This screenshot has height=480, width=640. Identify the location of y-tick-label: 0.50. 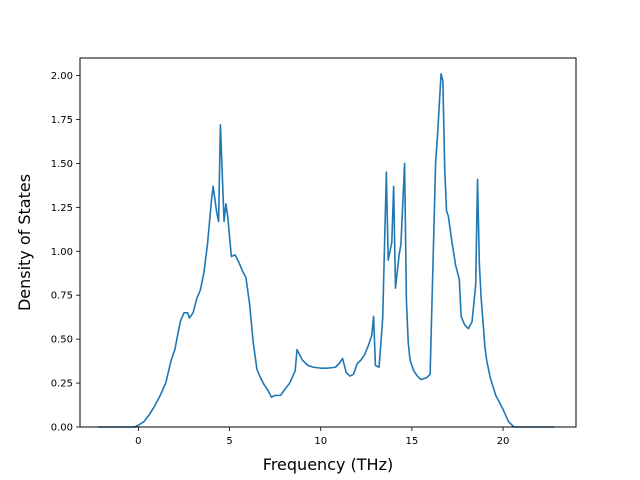
(62, 340).